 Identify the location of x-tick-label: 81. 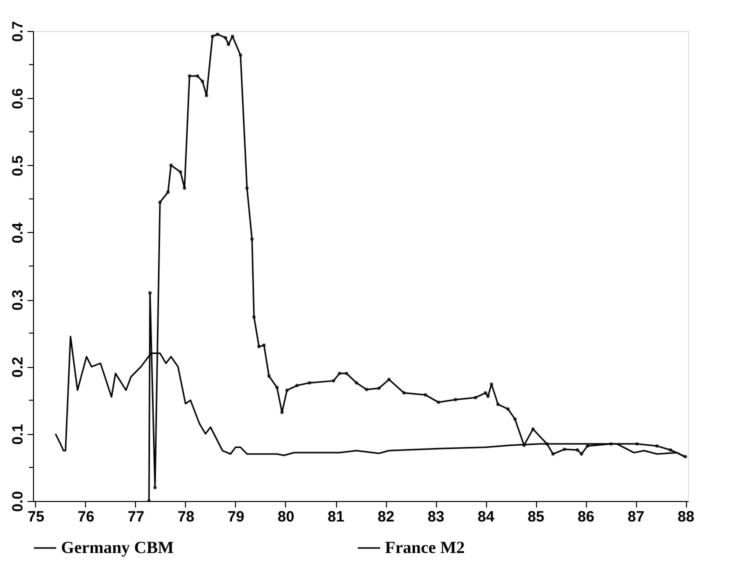
(336, 517).